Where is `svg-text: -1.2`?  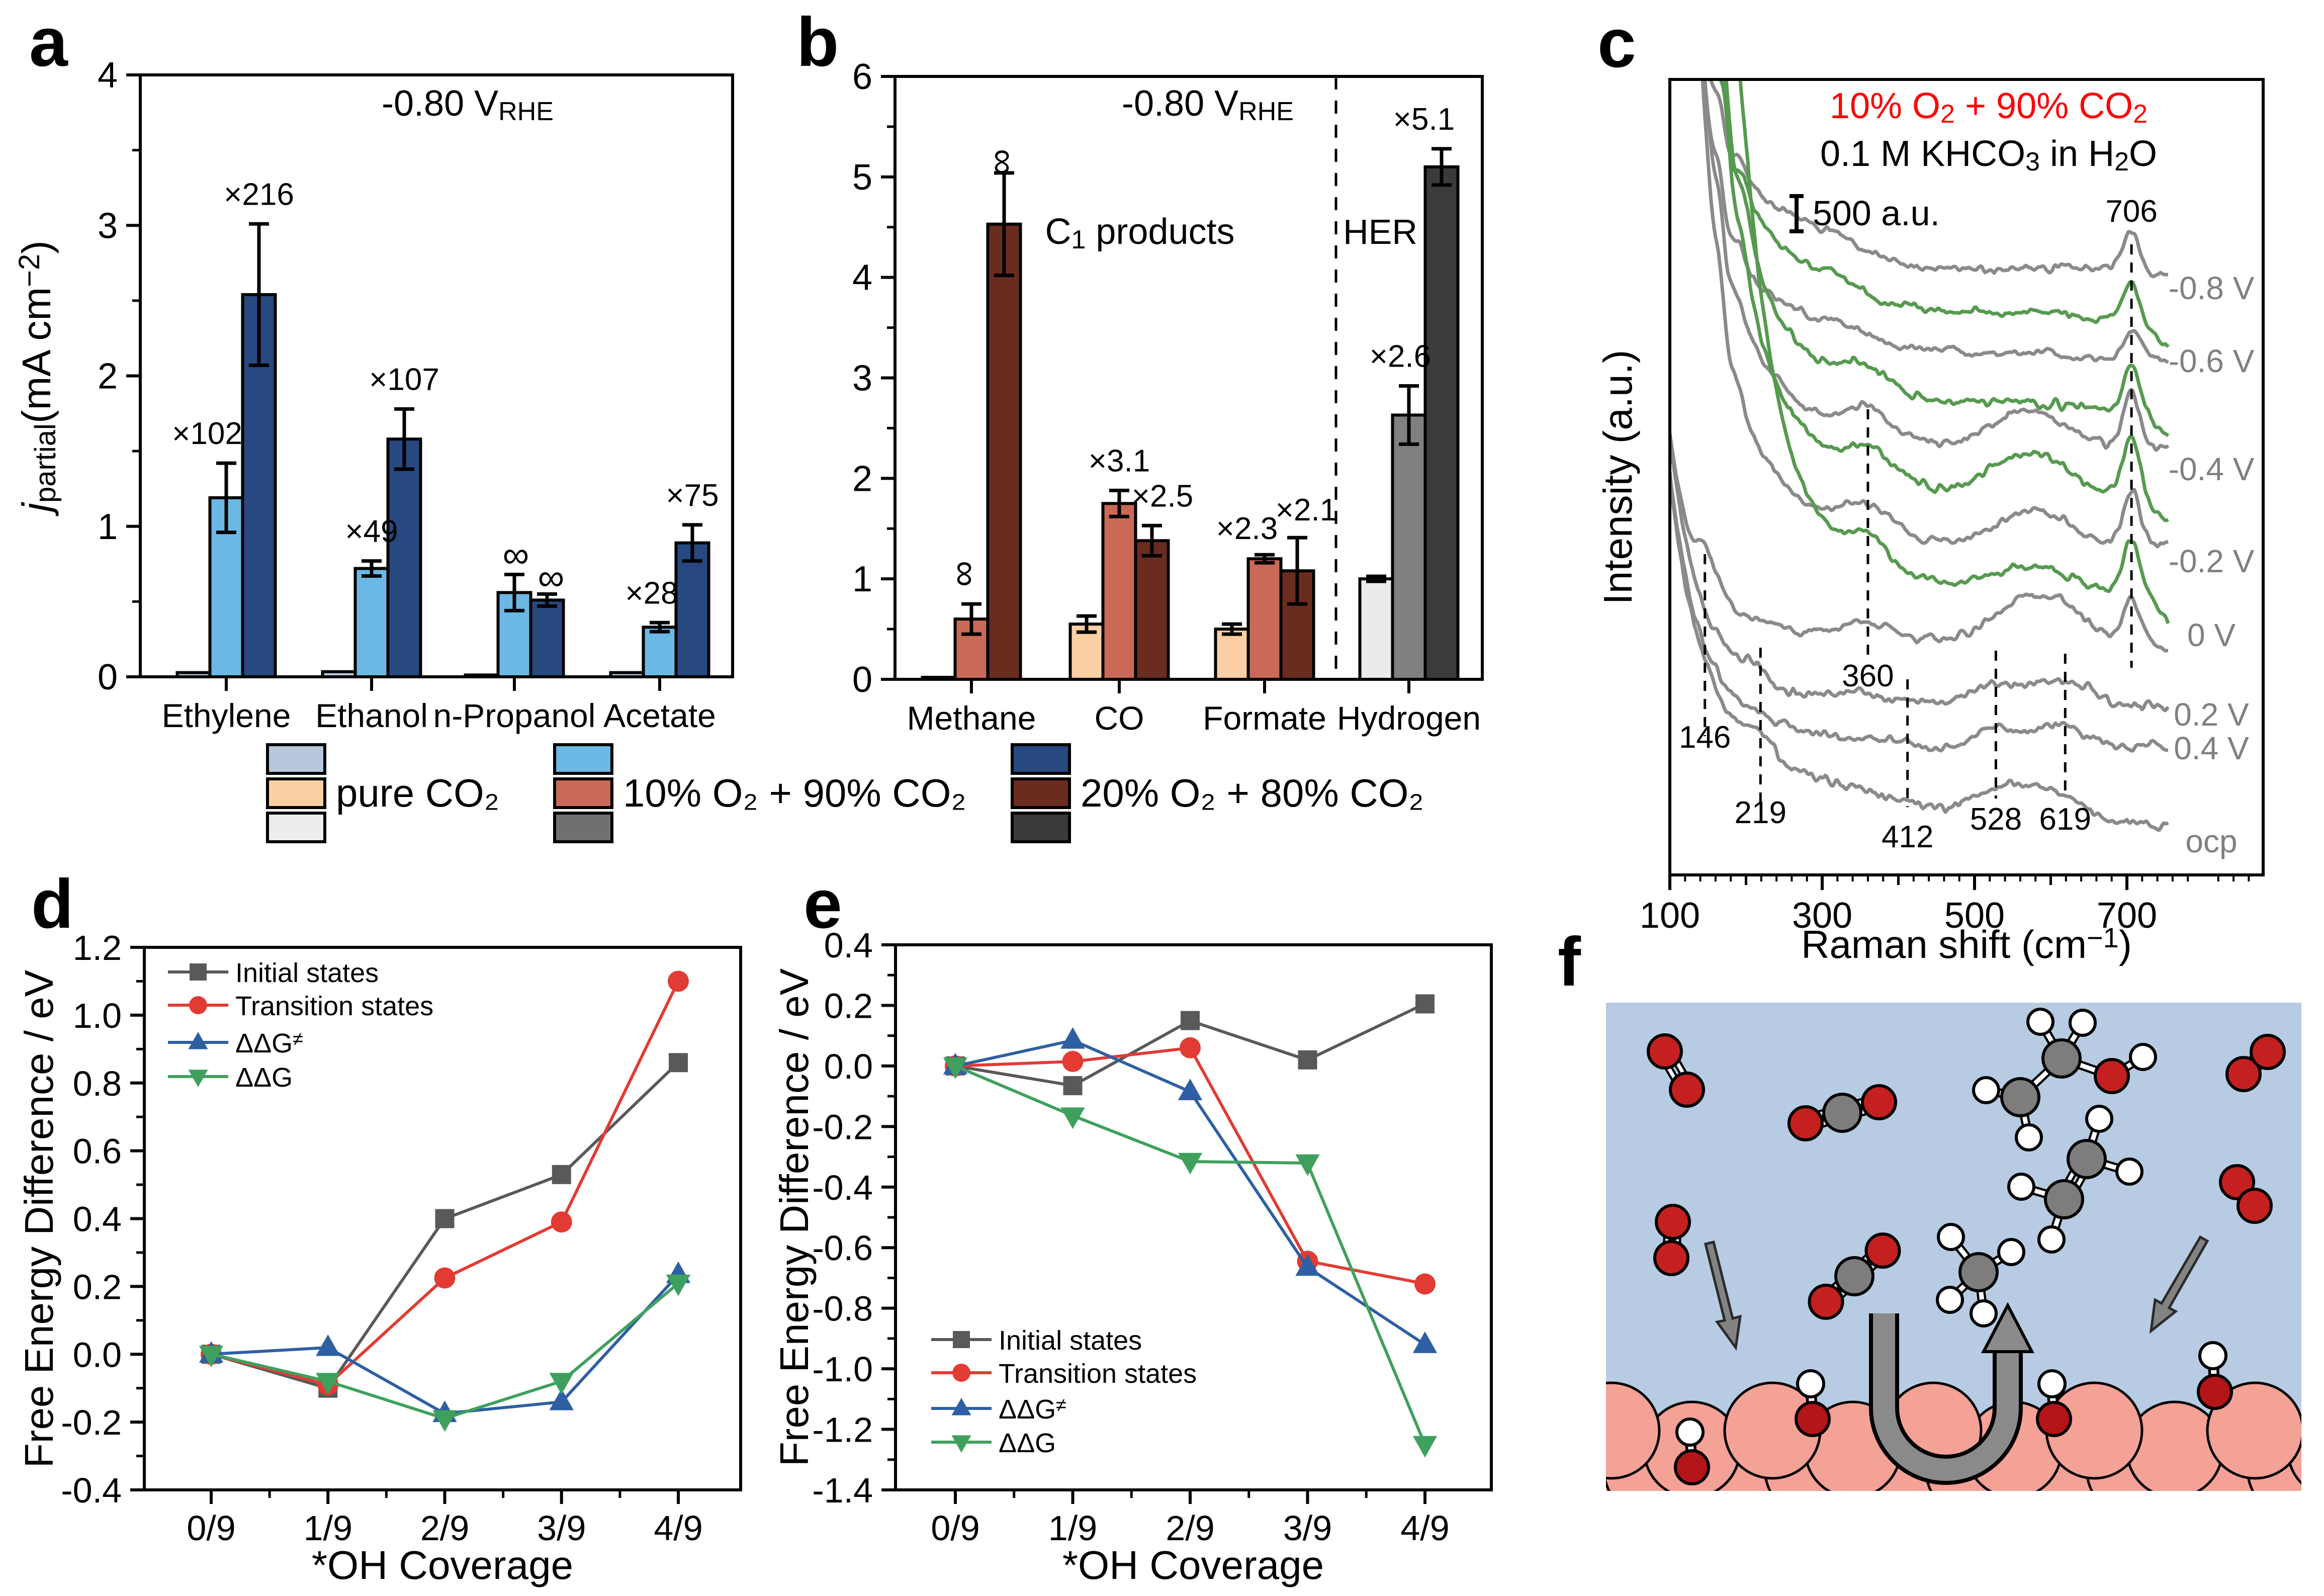 svg-text: -1.2 is located at coordinates (842, 1430).